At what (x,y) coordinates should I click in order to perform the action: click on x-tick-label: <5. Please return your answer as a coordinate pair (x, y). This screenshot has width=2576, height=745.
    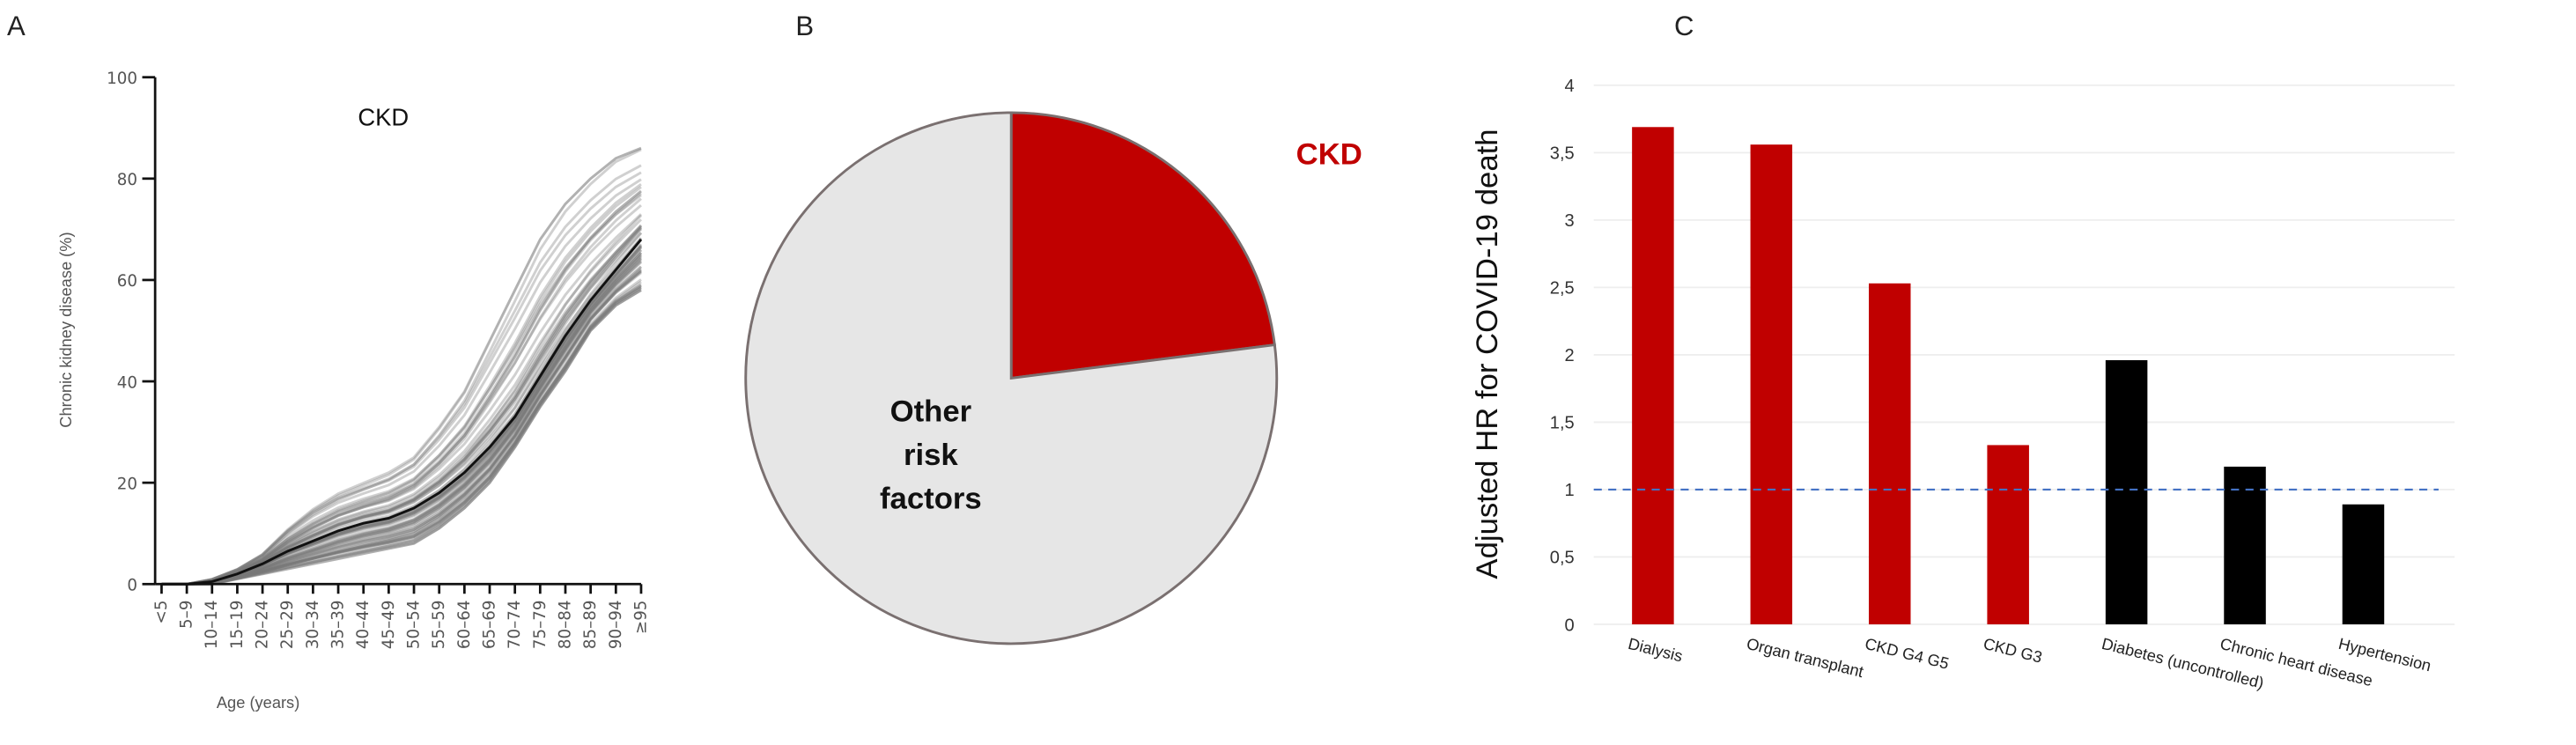
    Looking at the image, I should click on (161, 612).